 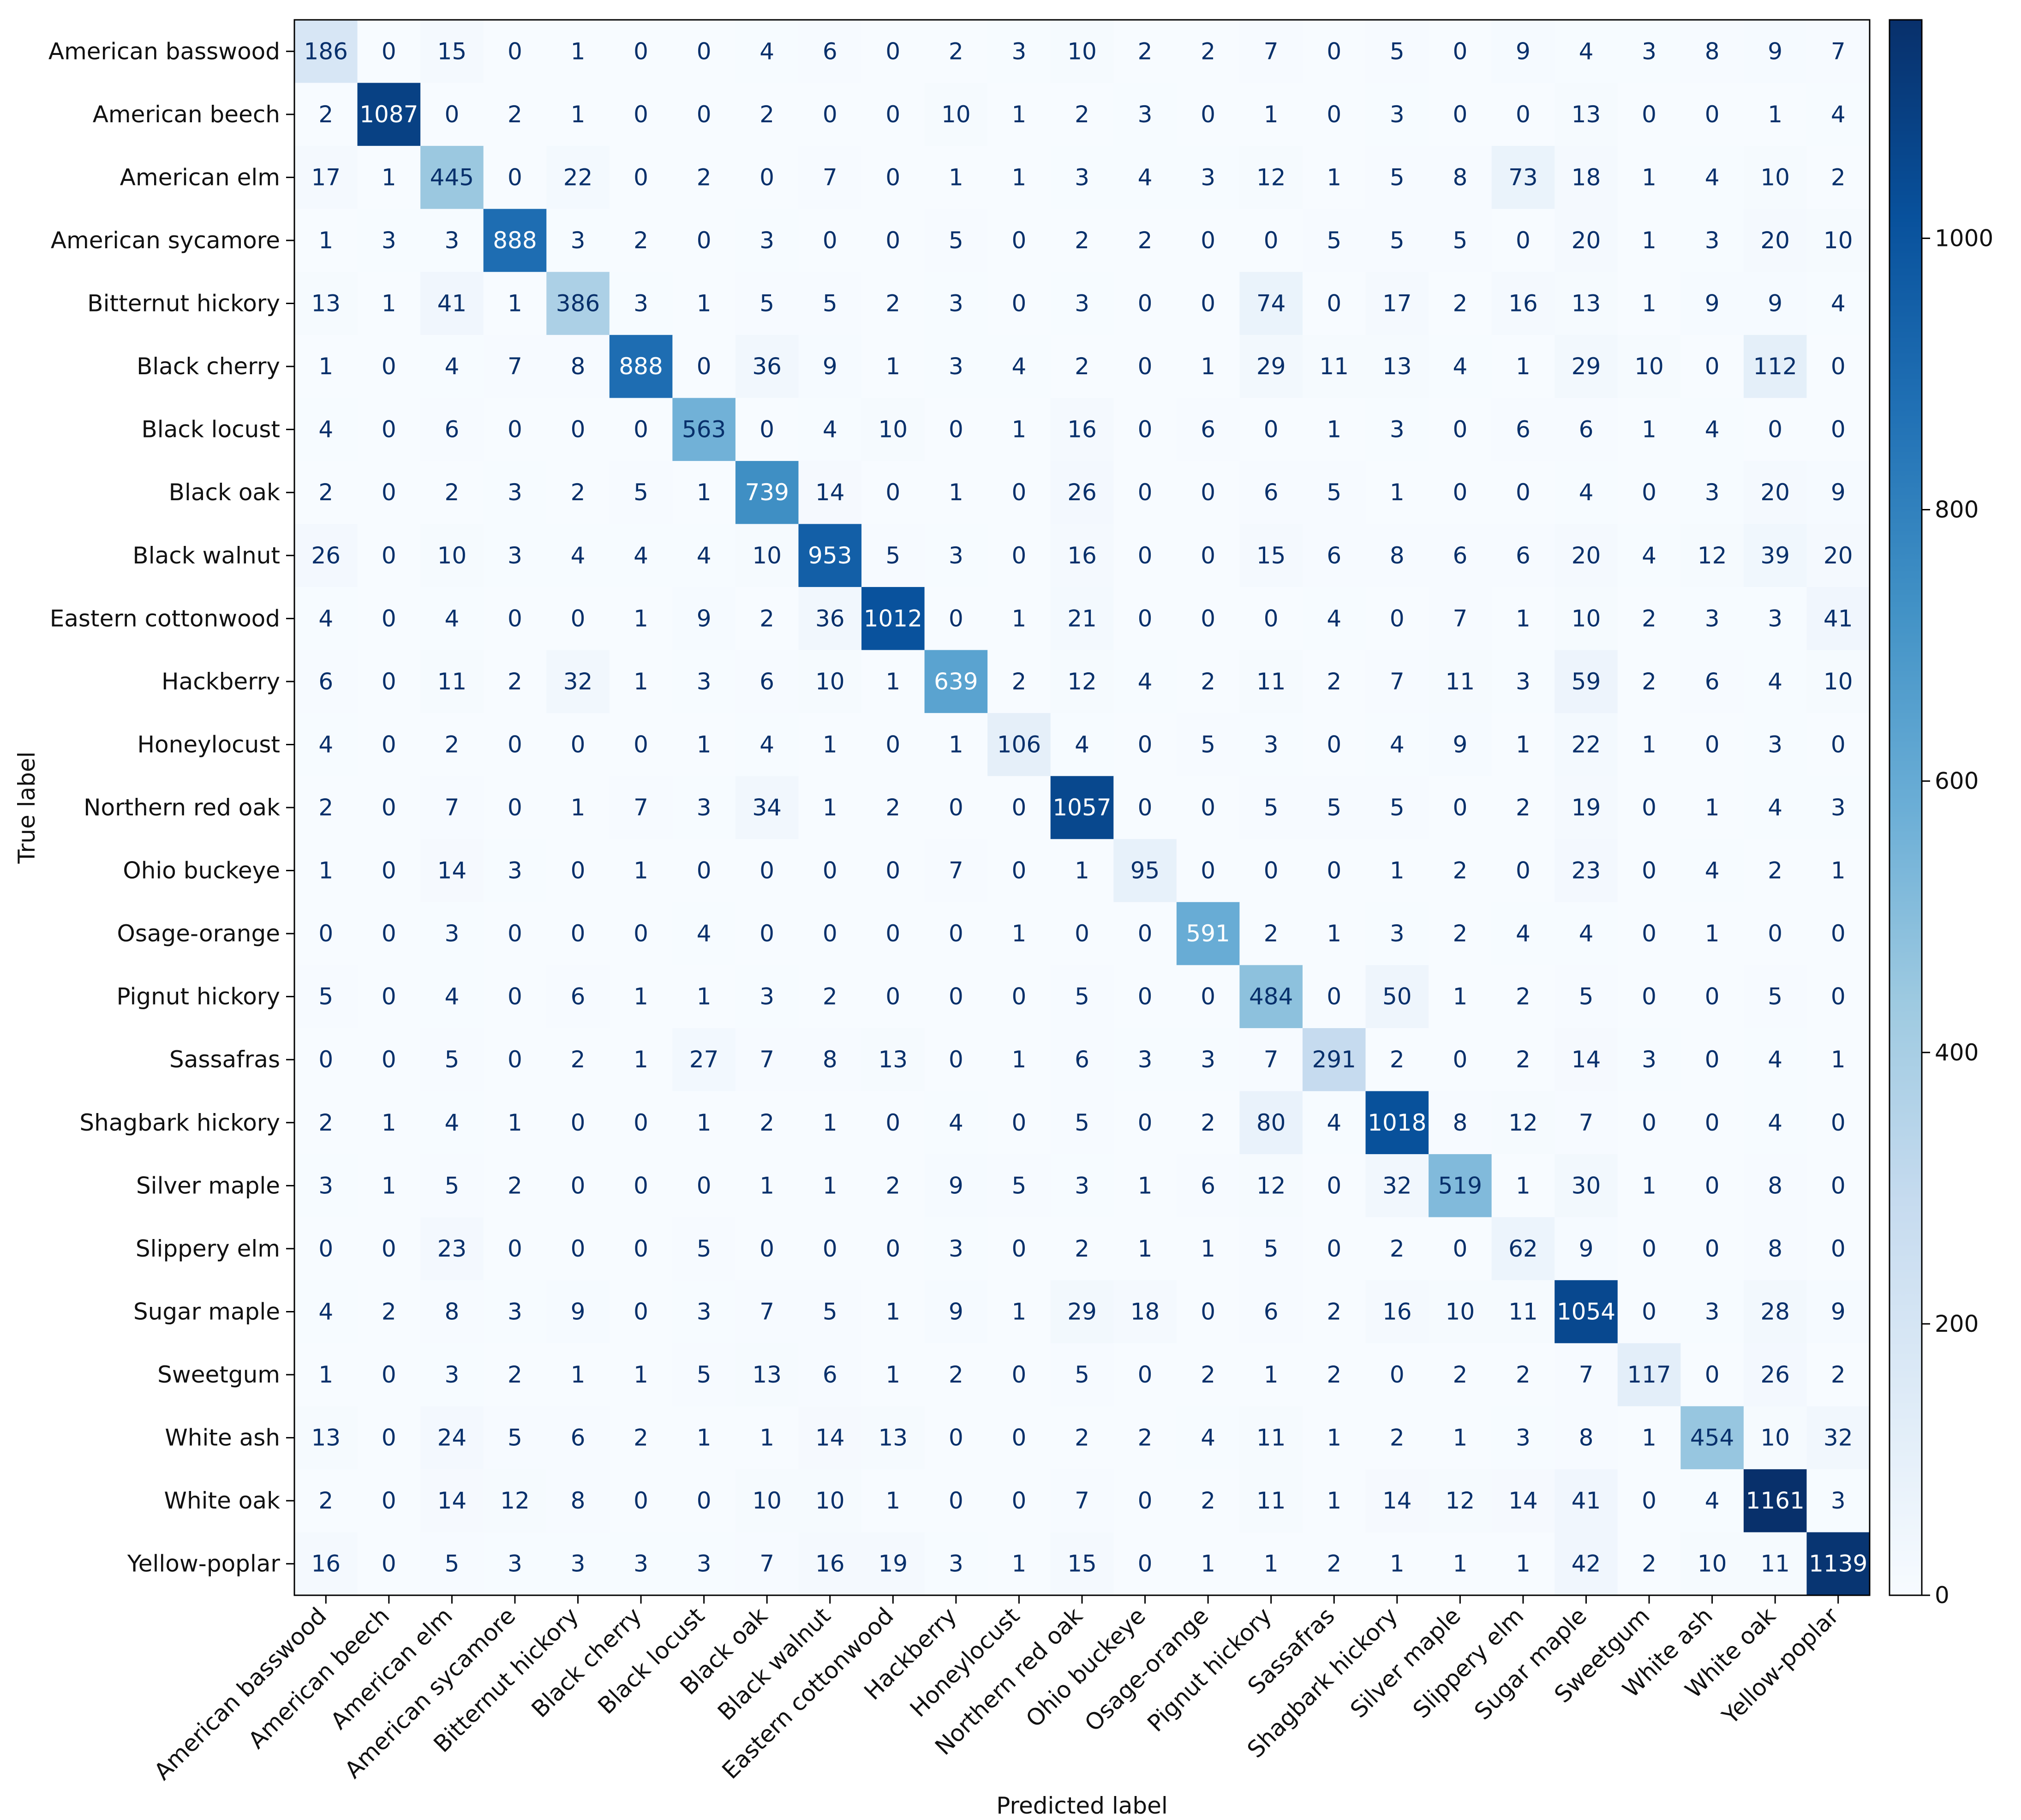 I want to click on colorbar-tick-label: 1000, so click(x=1964, y=238).